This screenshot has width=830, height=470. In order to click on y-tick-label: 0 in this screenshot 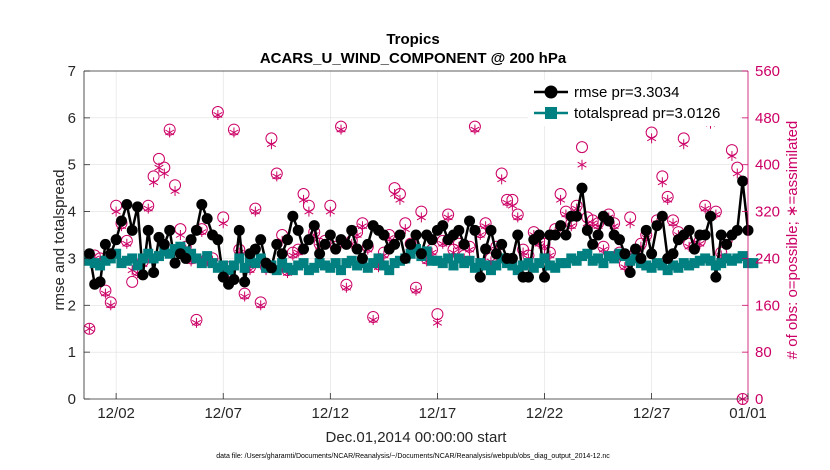, I will do `click(72, 399)`.